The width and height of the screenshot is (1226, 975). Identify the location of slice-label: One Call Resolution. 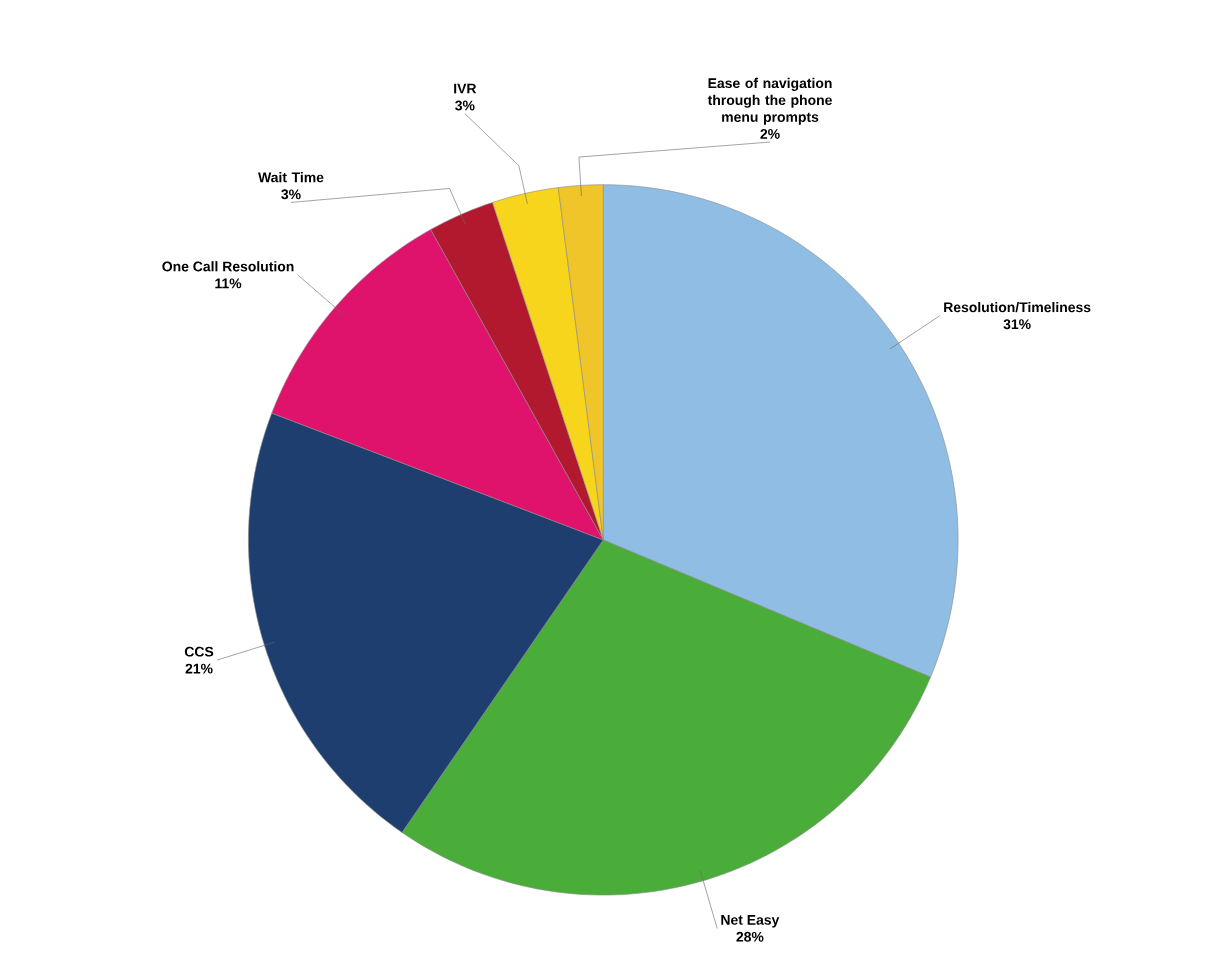
(228, 266).